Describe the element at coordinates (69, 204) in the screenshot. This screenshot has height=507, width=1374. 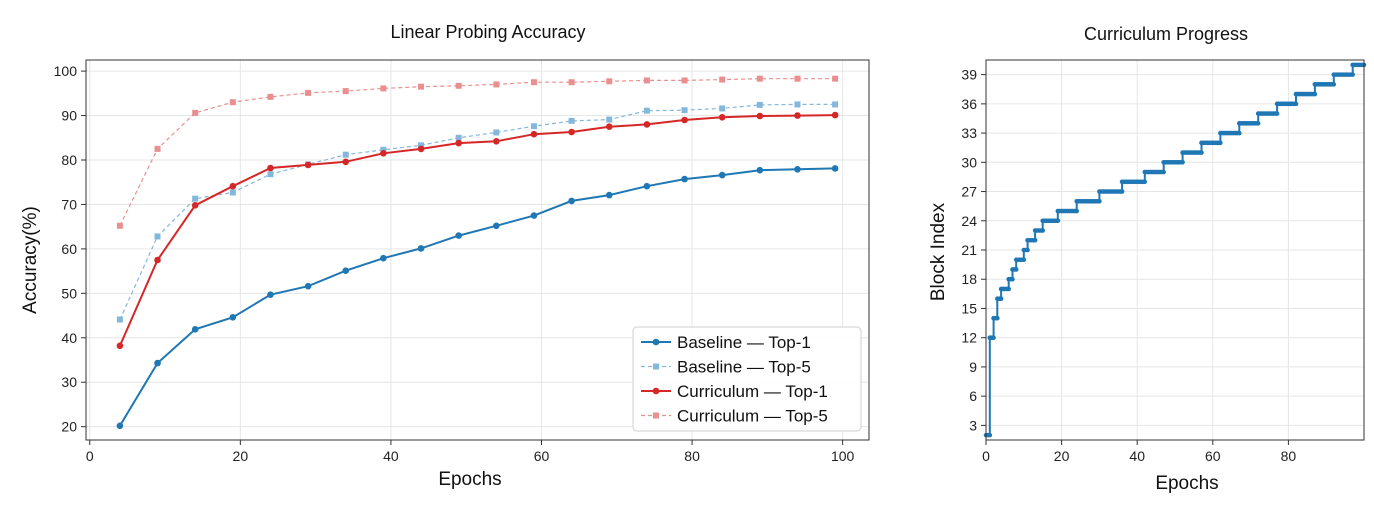
I see `accuracy-y-tick-label: 70` at that location.